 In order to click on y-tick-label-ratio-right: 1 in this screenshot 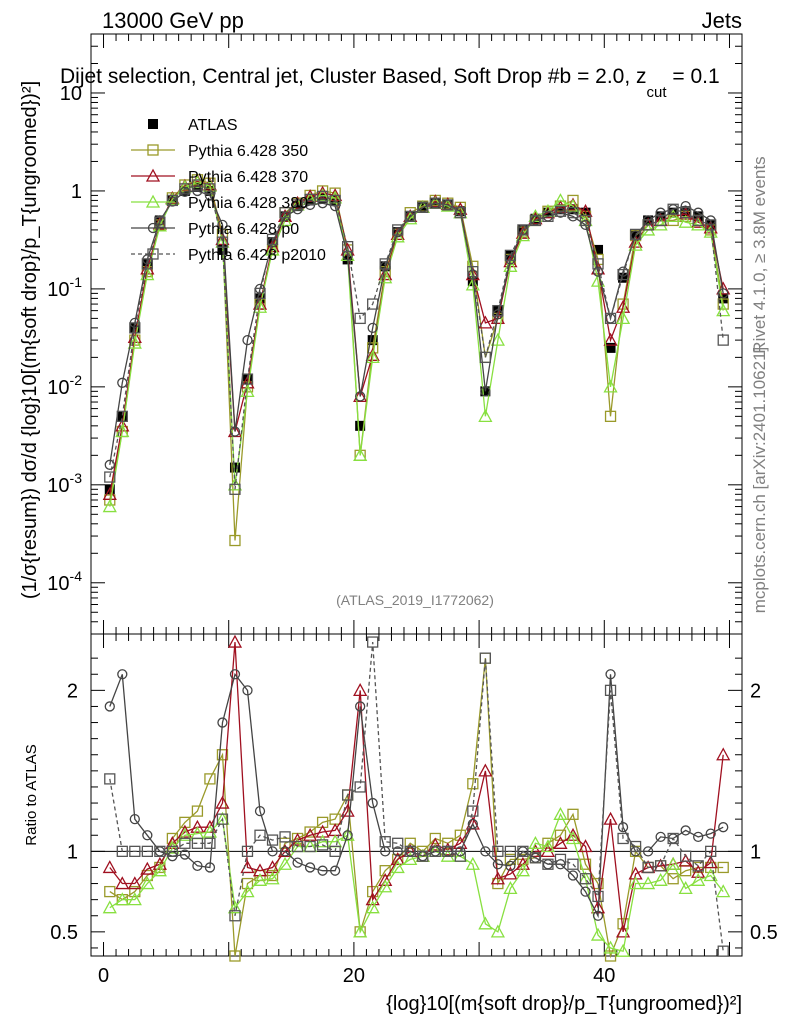, I will do `click(755, 852)`.